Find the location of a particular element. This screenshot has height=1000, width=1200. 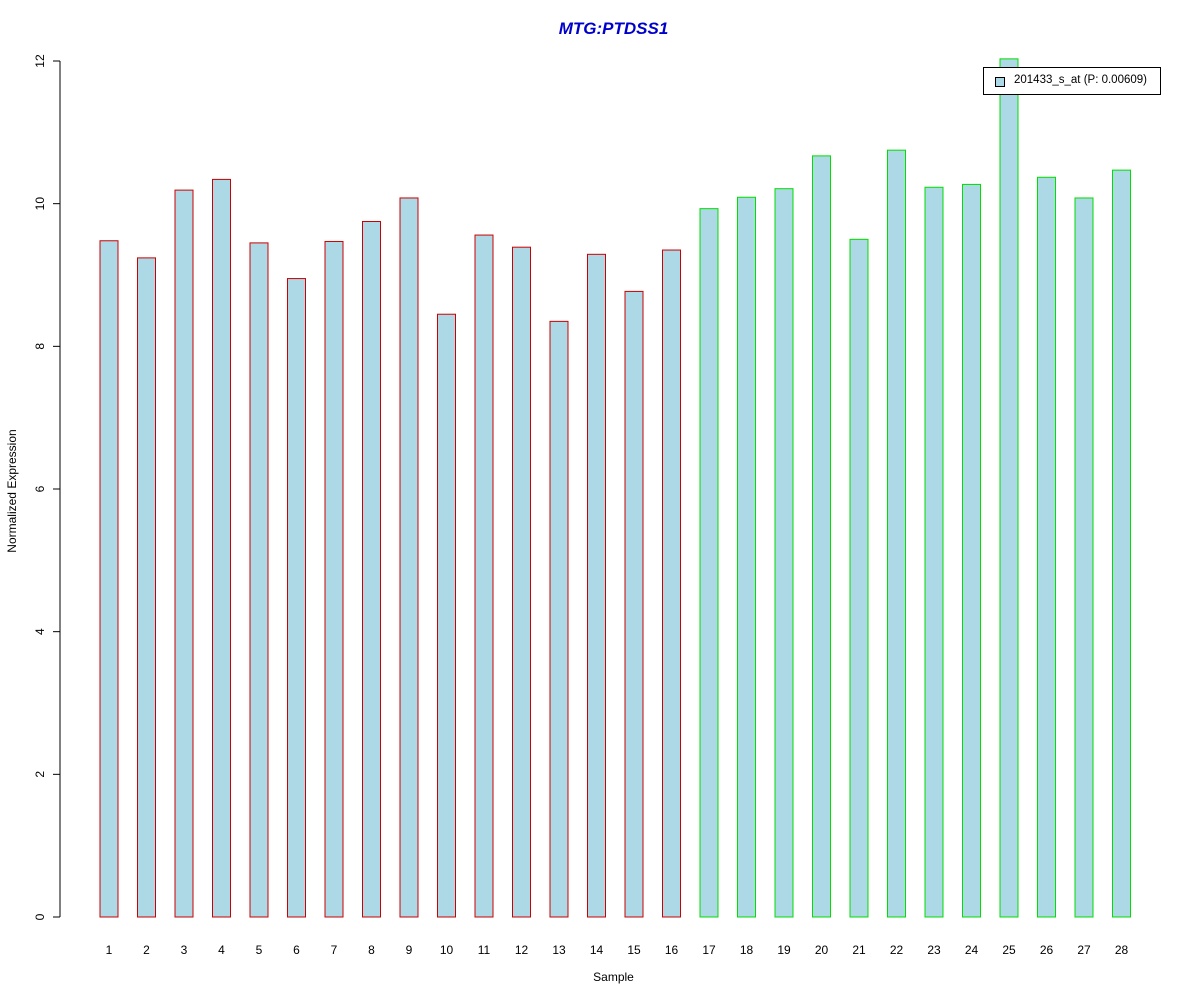

chart-title: MTG:PTDSS1 is located at coordinates (613, 28).